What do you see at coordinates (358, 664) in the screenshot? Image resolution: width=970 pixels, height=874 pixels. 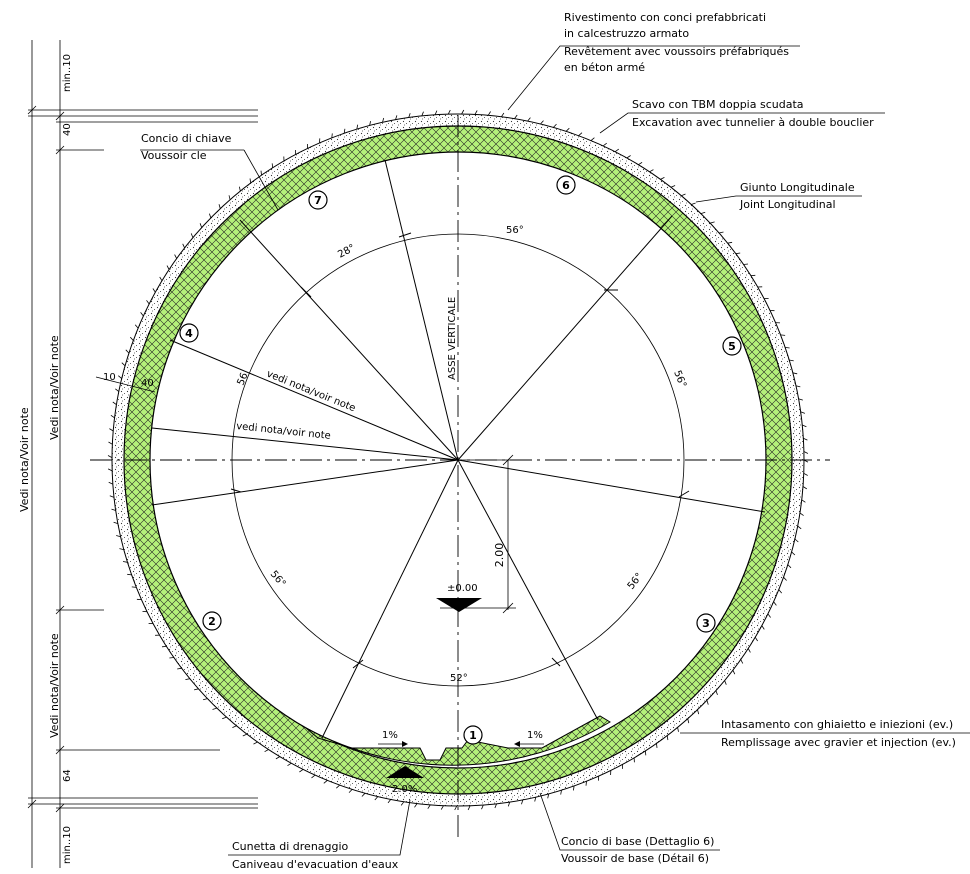 I see `joint-tick` at bounding box center [358, 664].